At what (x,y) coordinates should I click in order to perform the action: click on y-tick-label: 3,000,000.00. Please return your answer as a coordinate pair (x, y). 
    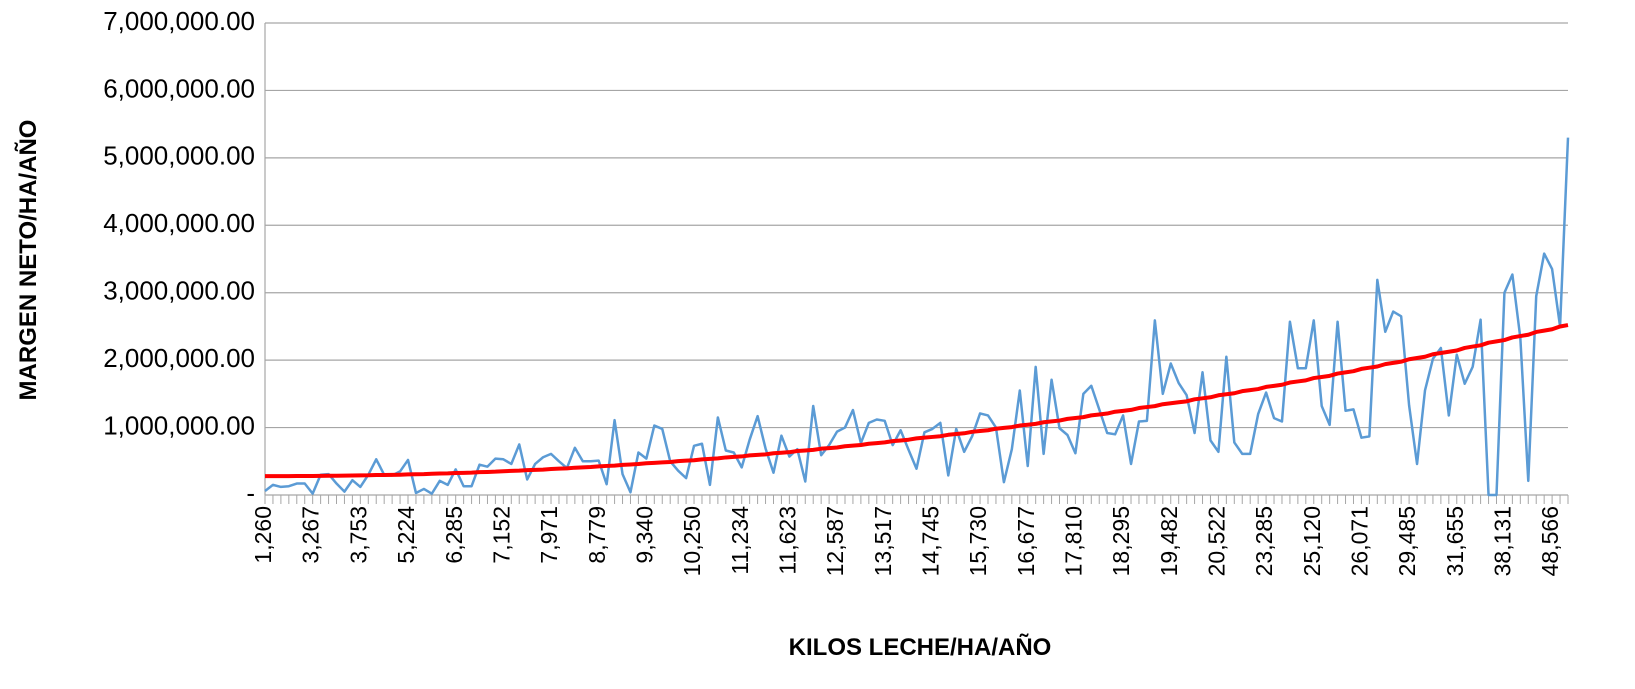
    Looking at the image, I should click on (179, 291).